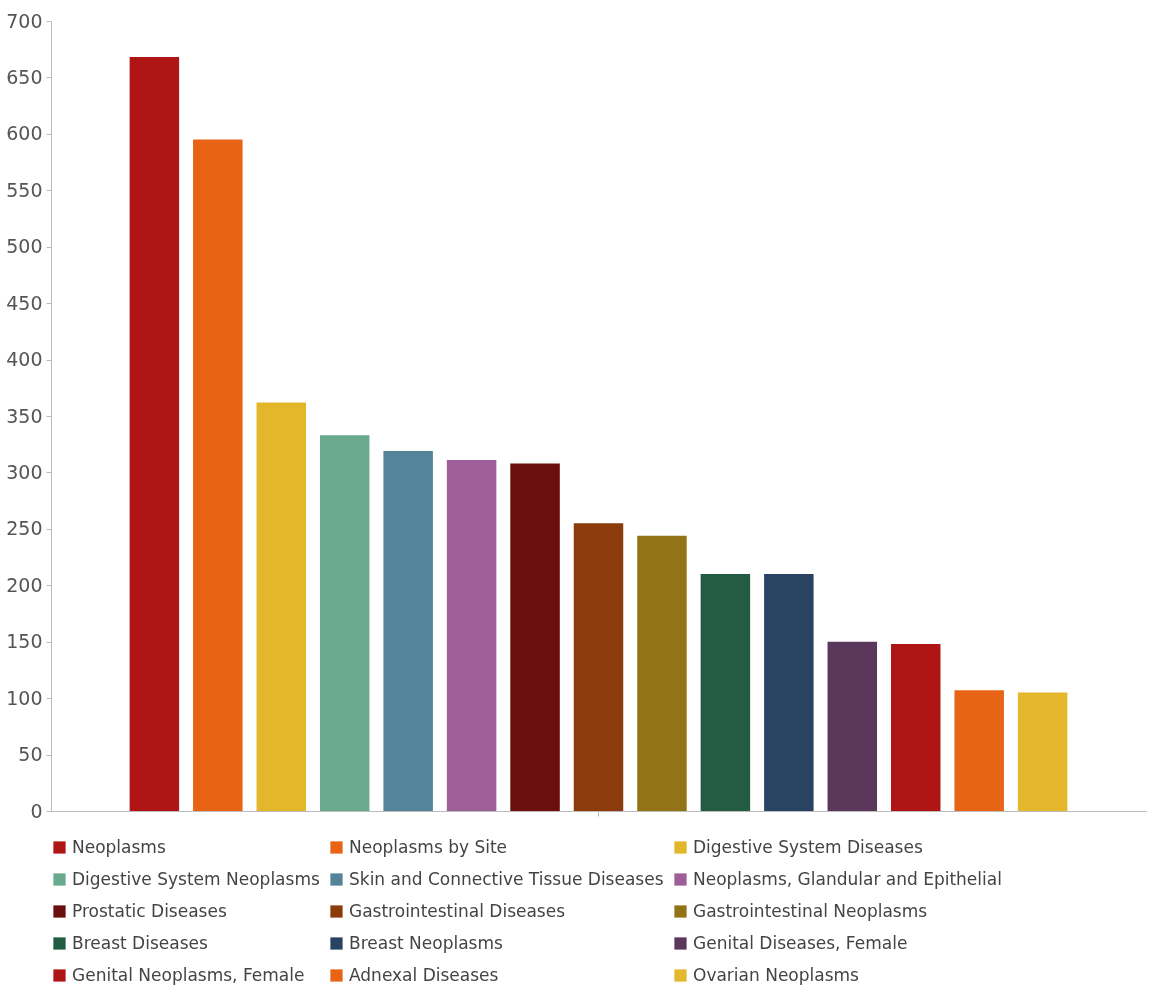 The width and height of the screenshot is (1157, 994). Describe the element at coordinates (24, 528) in the screenshot. I see `y-tick-label: 250` at that location.